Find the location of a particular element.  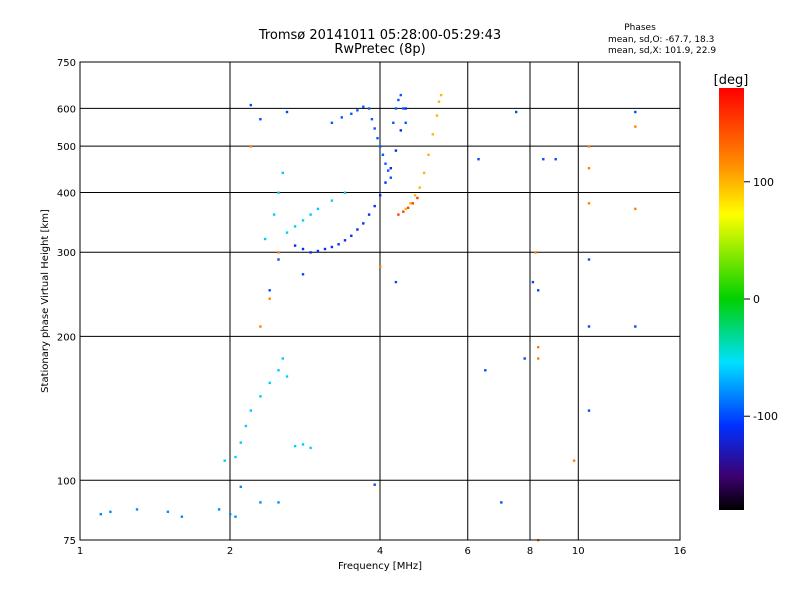

x-tick-label: 8 is located at coordinates (530, 551).